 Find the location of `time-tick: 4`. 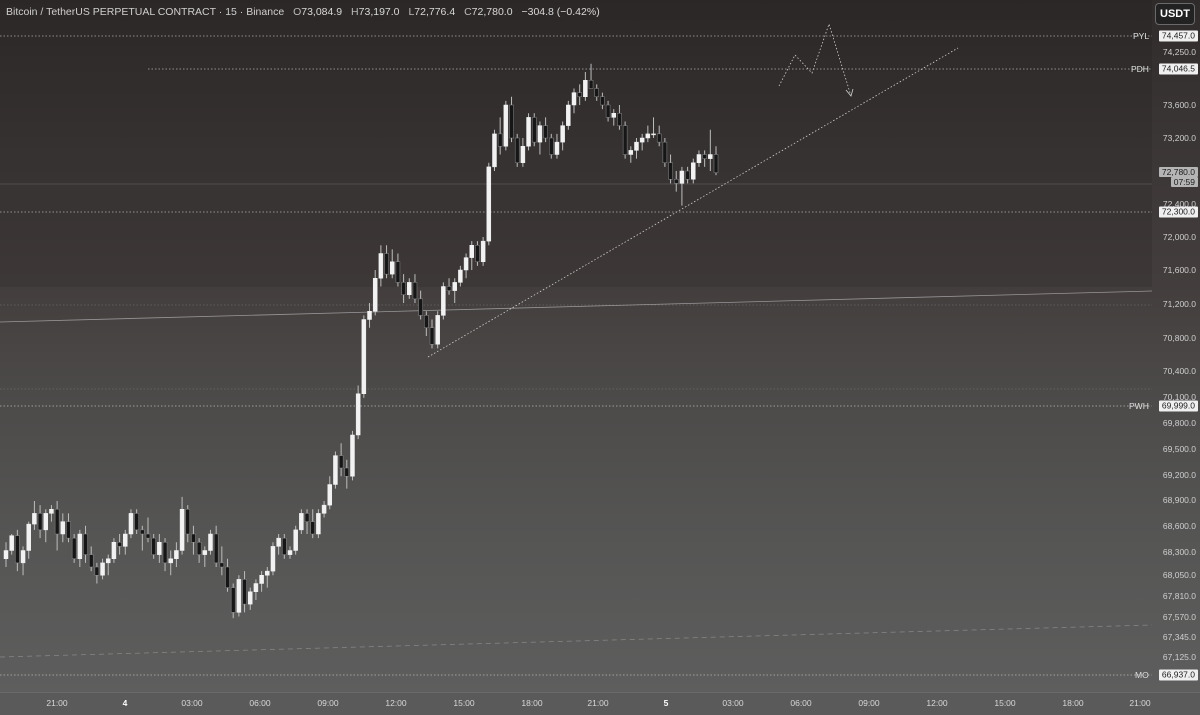

time-tick: 4 is located at coordinates (125, 703).